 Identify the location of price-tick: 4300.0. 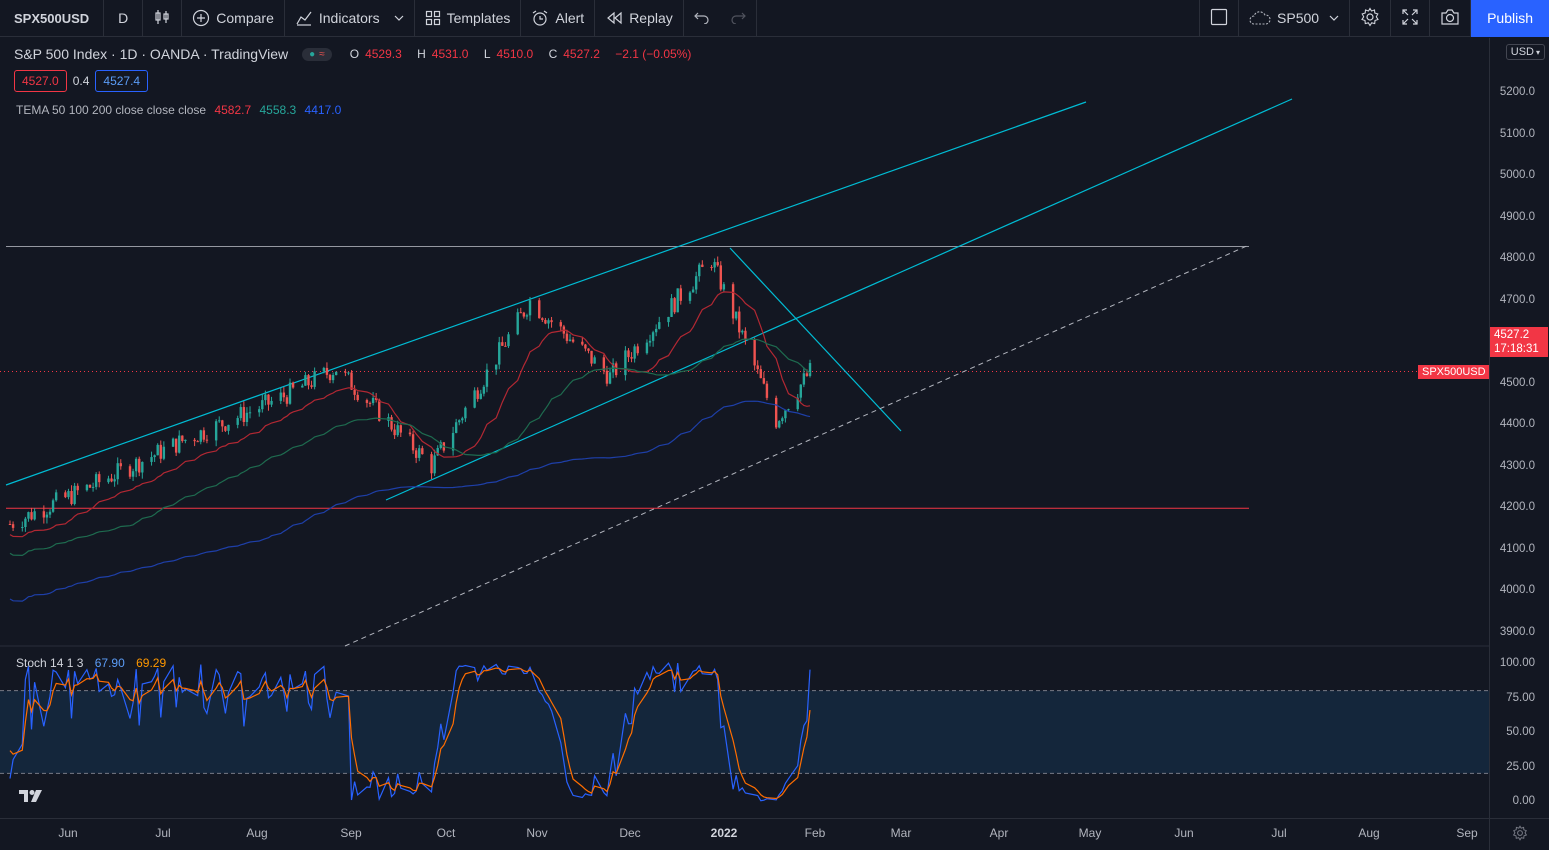
(1517, 465).